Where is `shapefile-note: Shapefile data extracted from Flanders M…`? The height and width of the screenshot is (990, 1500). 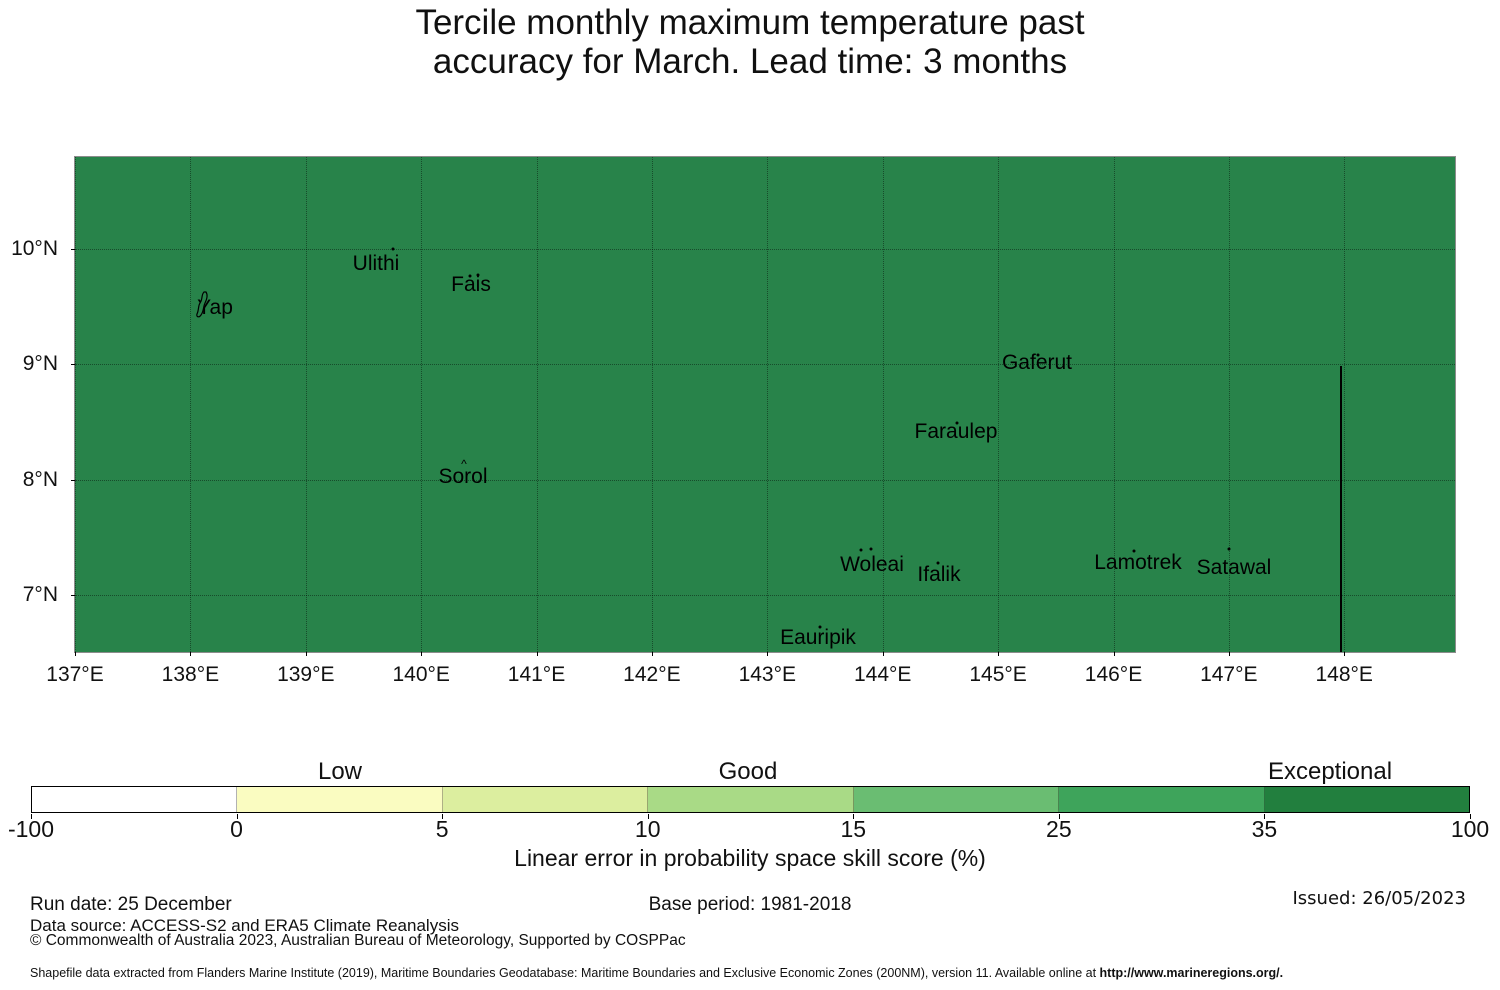
shapefile-note: Shapefile data extracted from Flanders M… is located at coordinates (656, 973).